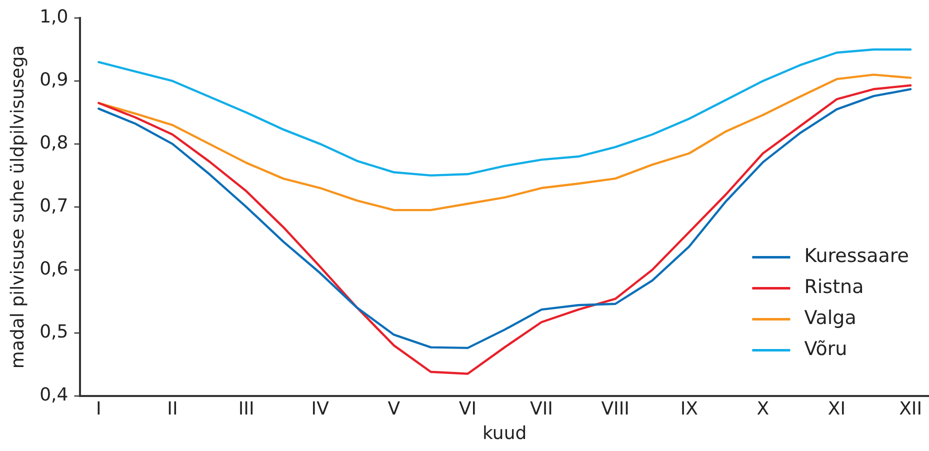 This screenshot has height=451, width=929. Describe the element at coordinates (54, 332) in the screenshot. I see `y-tick-label: 0,5` at that location.